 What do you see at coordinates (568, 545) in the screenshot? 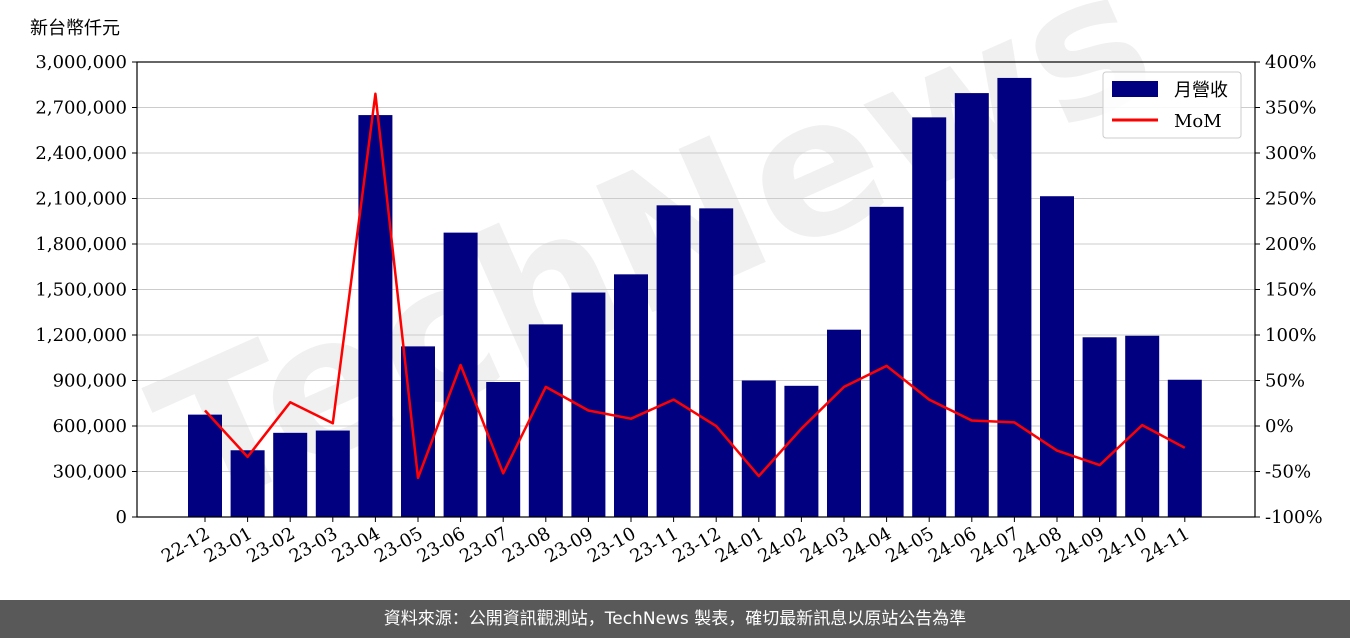
I see `x-tick-label: 23-09` at bounding box center [568, 545].